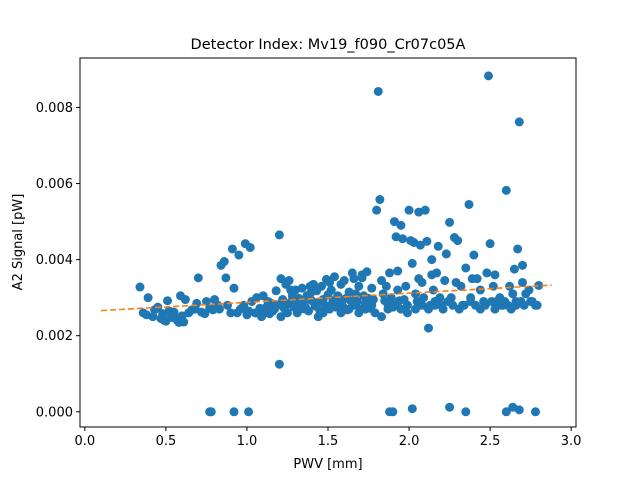  Describe the element at coordinates (54, 412) in the screenshot. I see `y-tick-label: 0.000` at that location.